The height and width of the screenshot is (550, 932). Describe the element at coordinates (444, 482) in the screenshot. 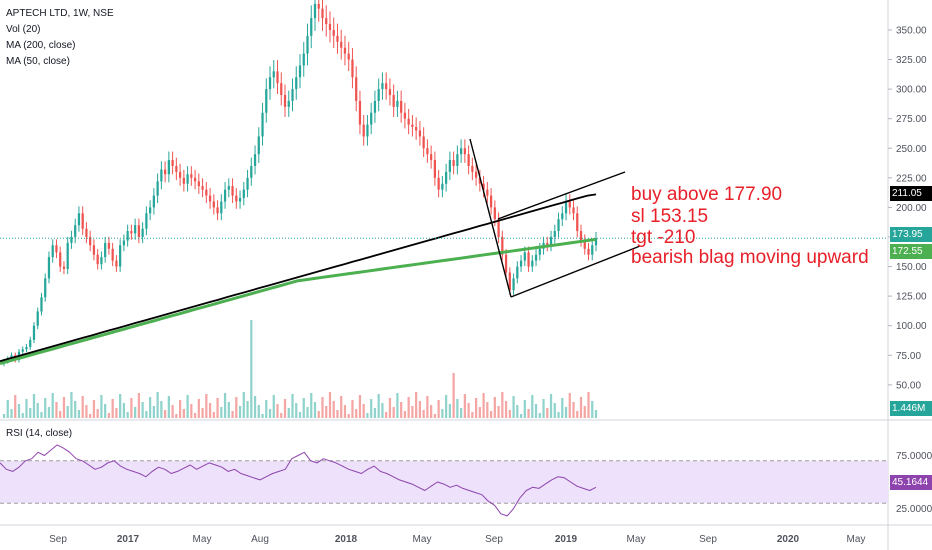

I see `rsi-band` at that location.